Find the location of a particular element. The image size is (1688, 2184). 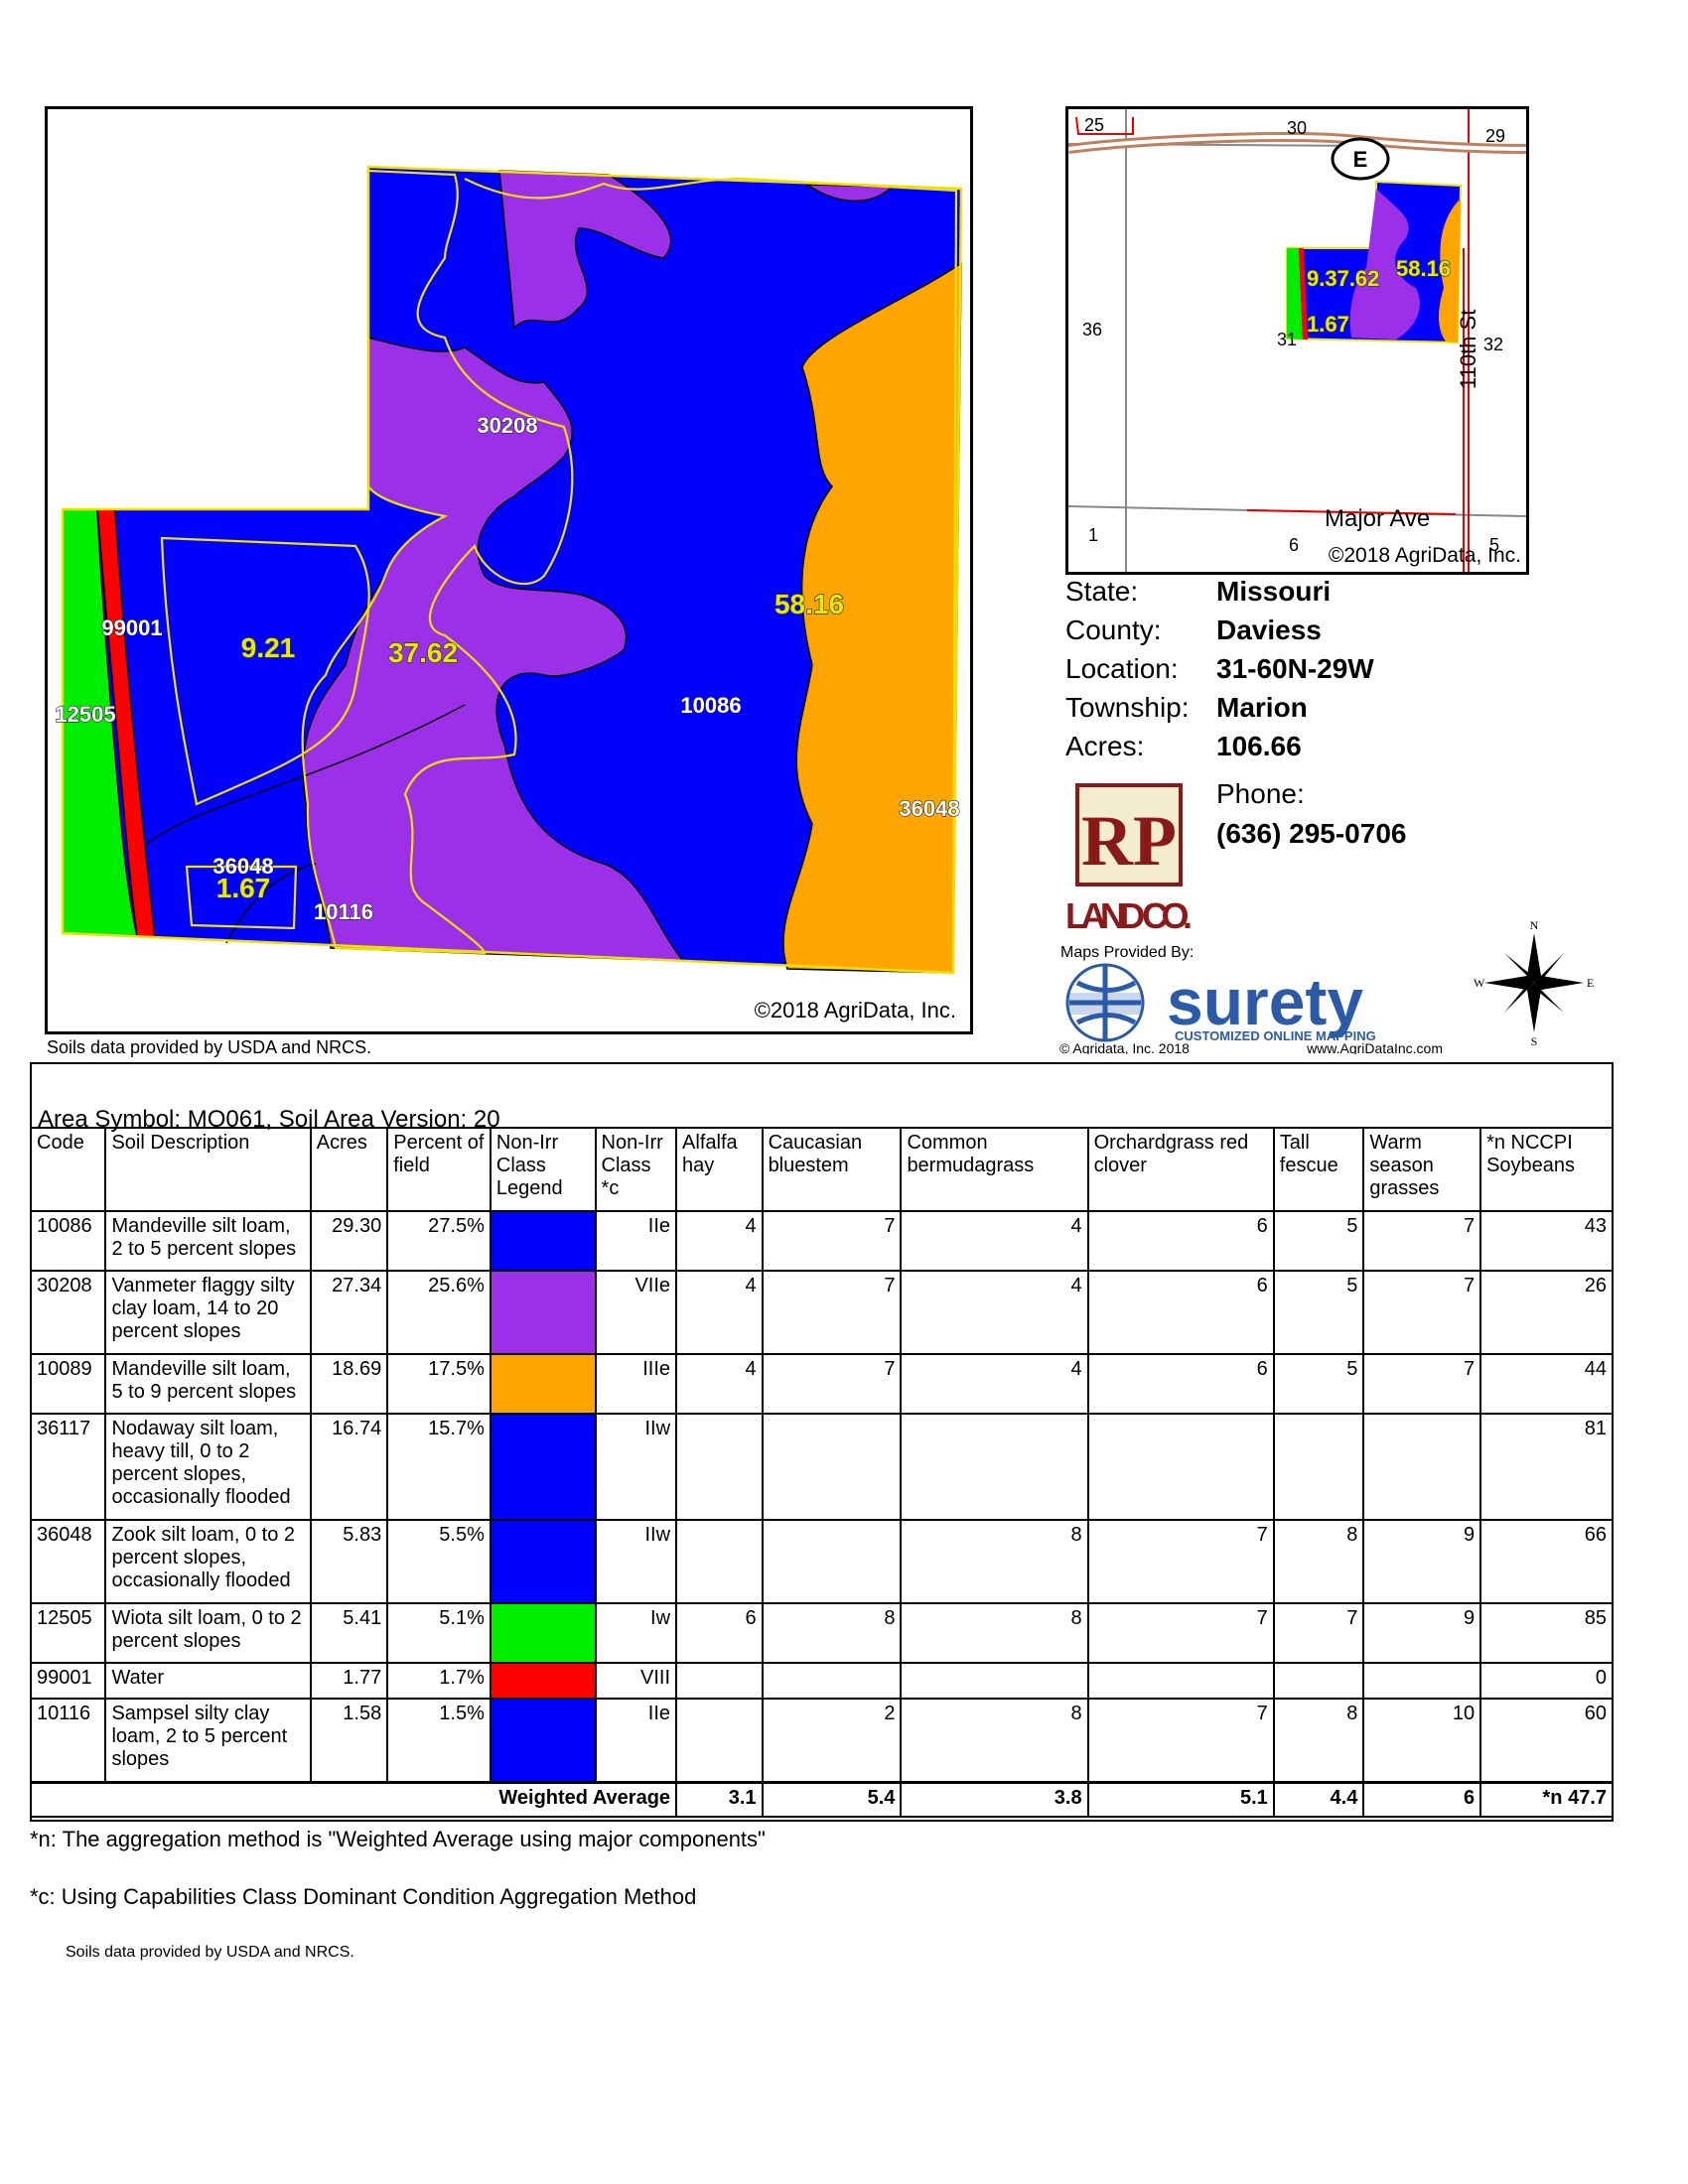

section-number: 1 is located at coordinates (1093, 535).